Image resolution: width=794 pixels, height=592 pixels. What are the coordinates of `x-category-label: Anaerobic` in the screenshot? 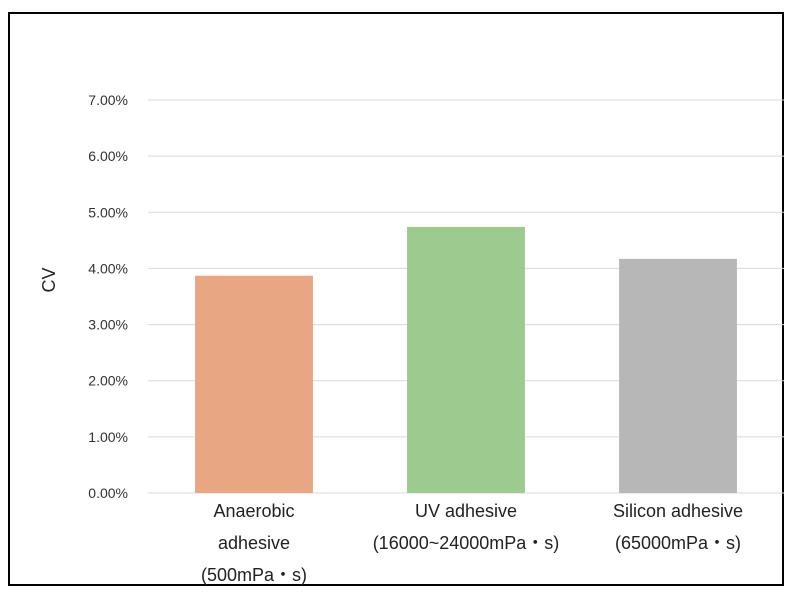 It's located at (253, 511).